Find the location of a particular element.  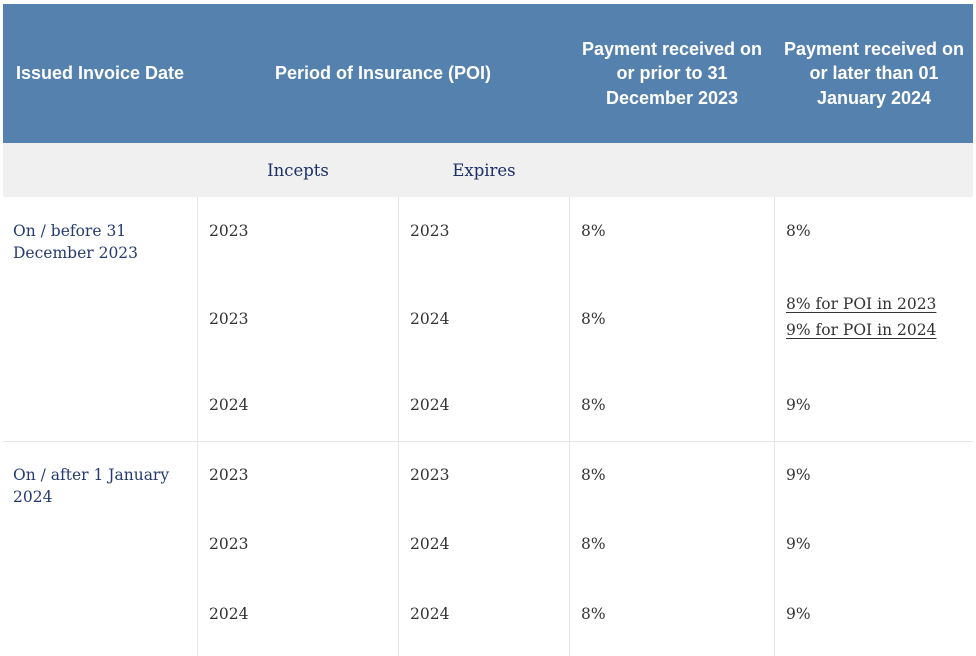

cell-payment-later: 8% for POI in 2023 9% for POI in 2024 is located at coordinates (861, 317).